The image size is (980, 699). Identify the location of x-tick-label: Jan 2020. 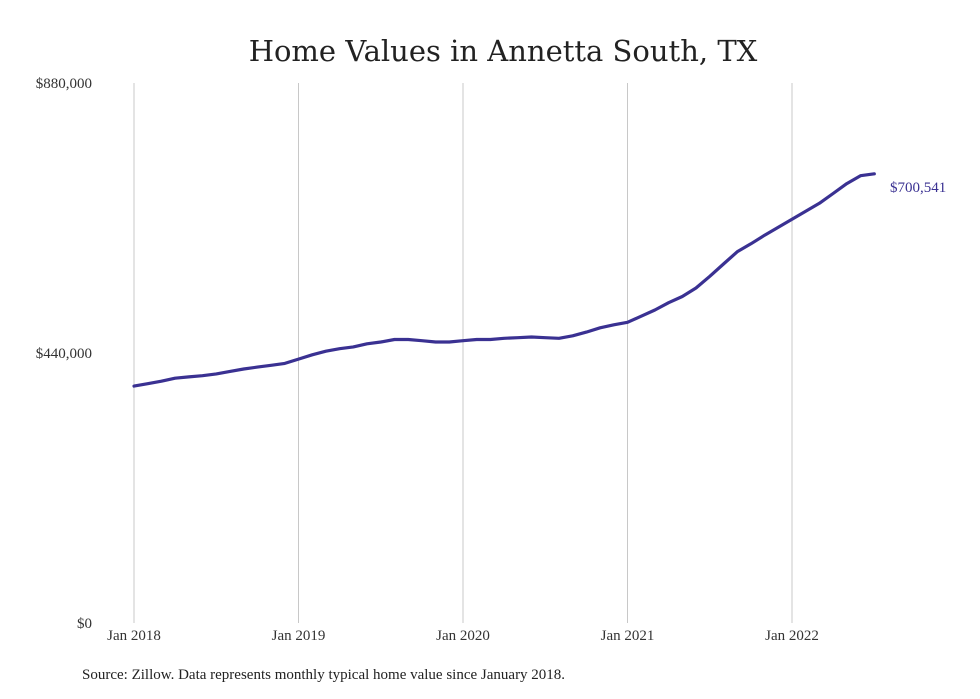
(463, 636).